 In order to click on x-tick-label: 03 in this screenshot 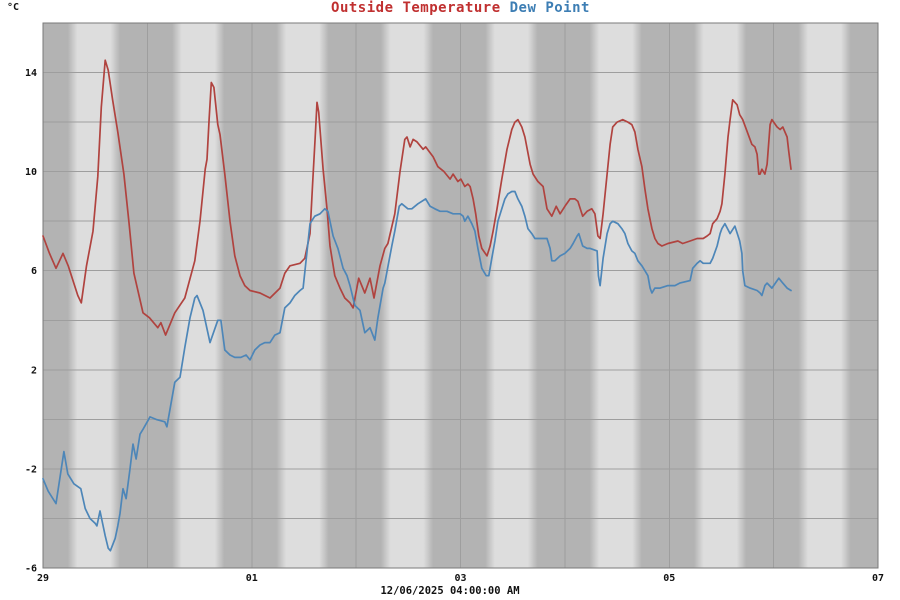, I will do `click(460, 578)`.